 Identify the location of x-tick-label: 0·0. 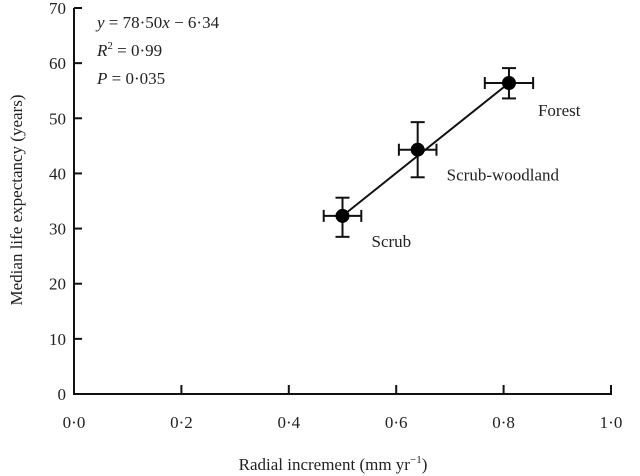
(74, 422).